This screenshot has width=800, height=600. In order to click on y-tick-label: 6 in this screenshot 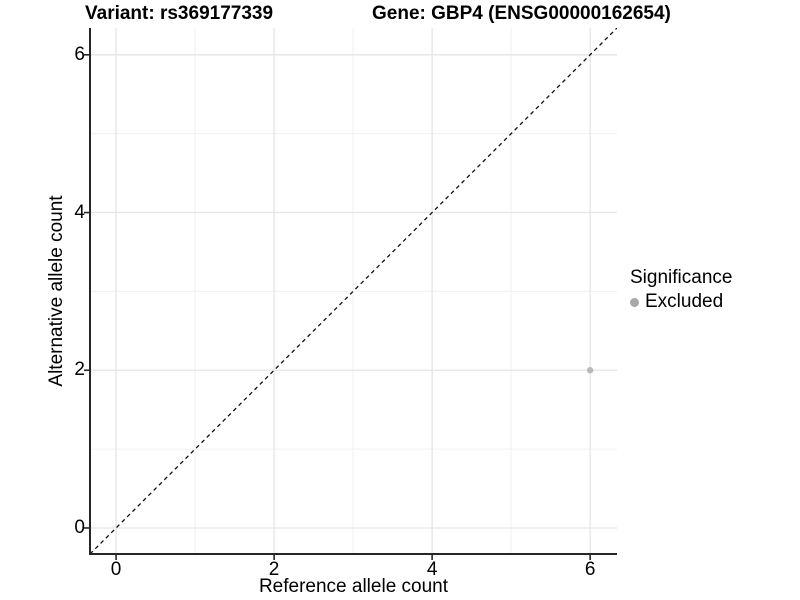, I will do `click(79, 54)`.